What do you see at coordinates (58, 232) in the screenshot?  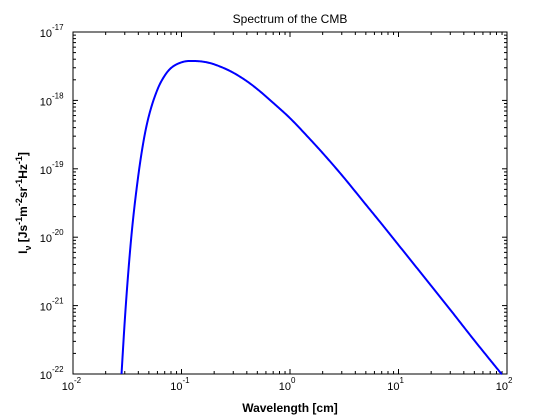 I see `svg-text: -20` at bounding box center [58, 232].